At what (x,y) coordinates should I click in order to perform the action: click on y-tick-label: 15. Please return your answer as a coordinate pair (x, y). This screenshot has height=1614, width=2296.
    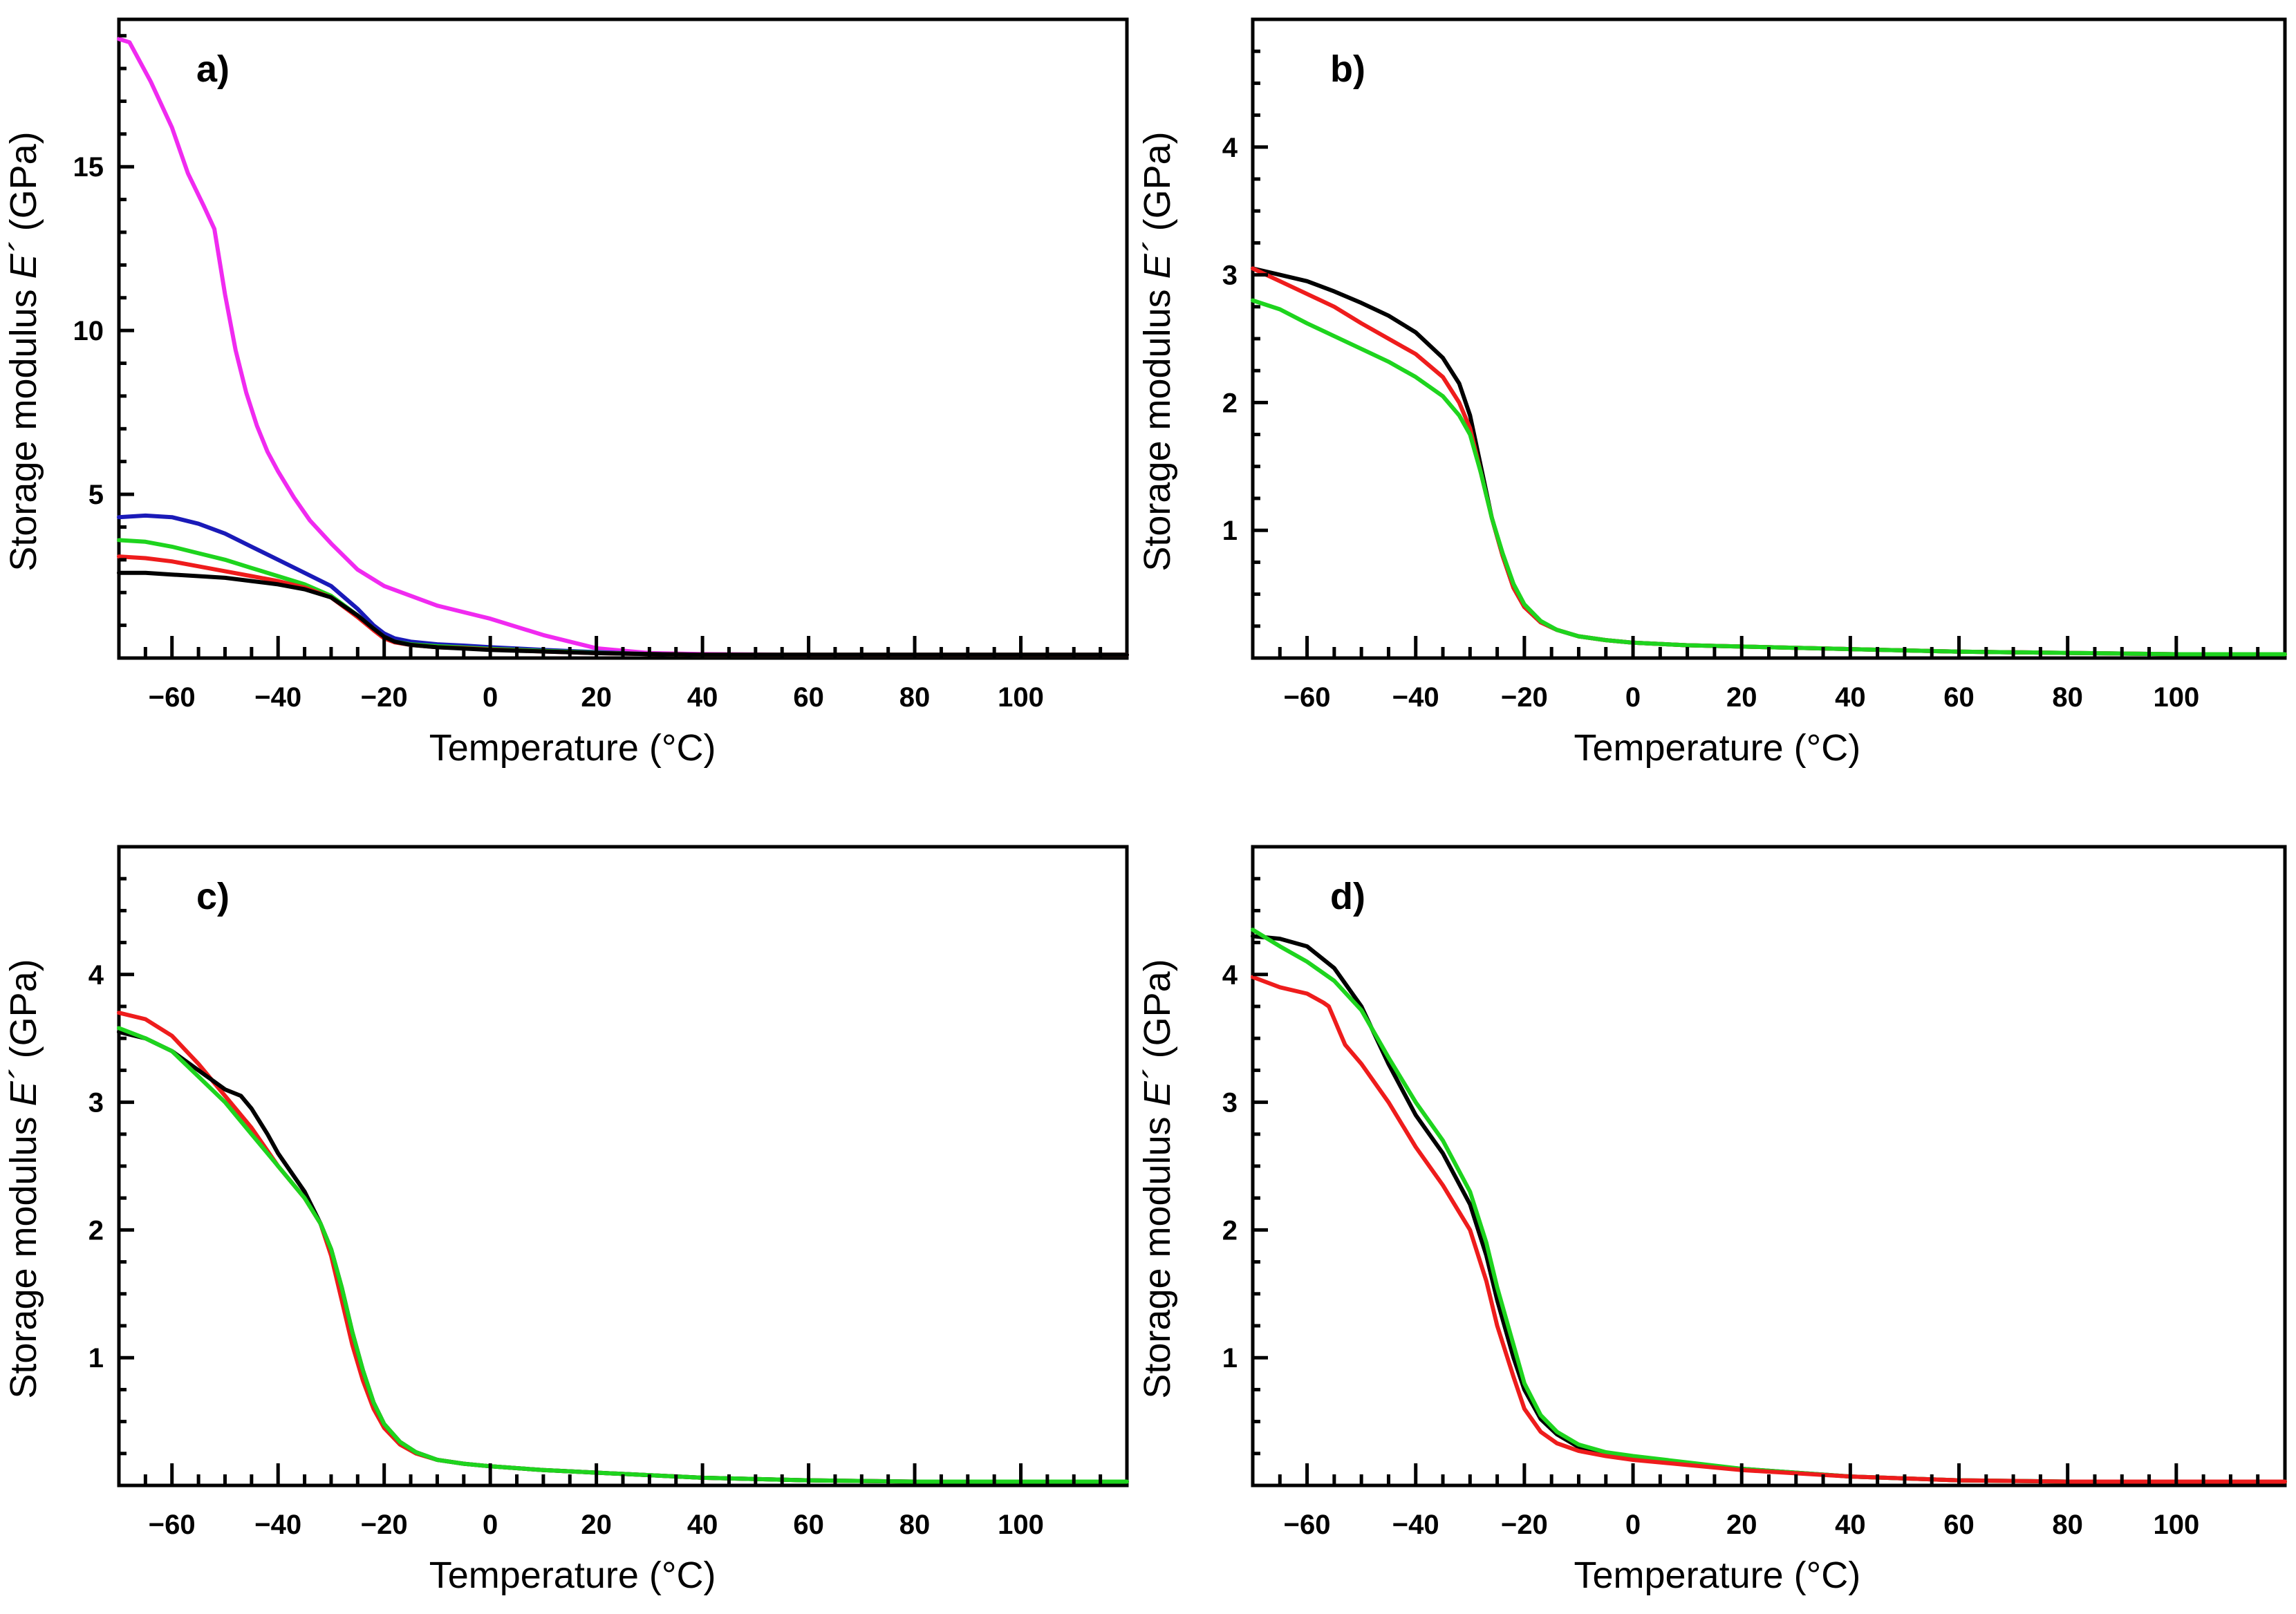
    Looking at the image, I should click on (88, 167).